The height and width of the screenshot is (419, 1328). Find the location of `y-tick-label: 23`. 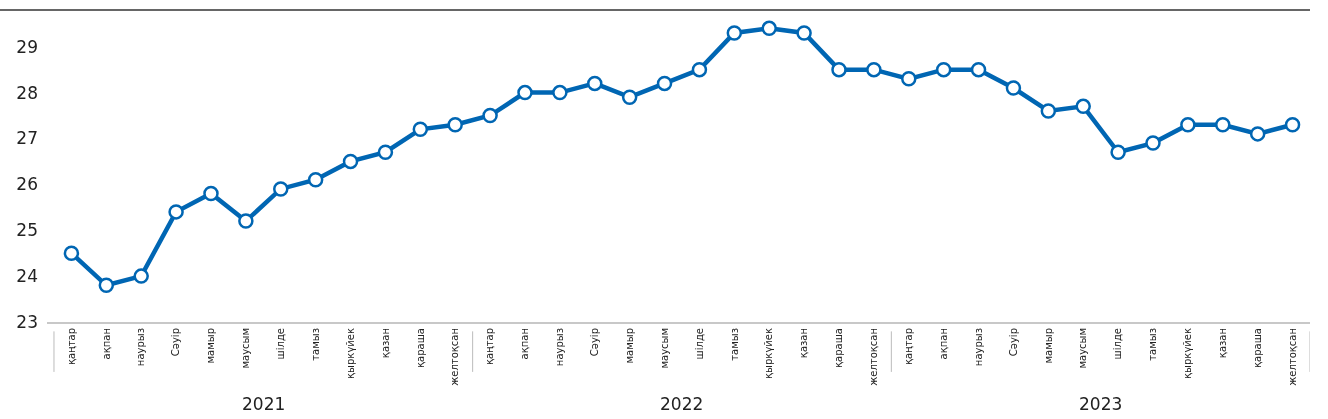

y-tick-label: 23 is located at coordinates (27, 321).